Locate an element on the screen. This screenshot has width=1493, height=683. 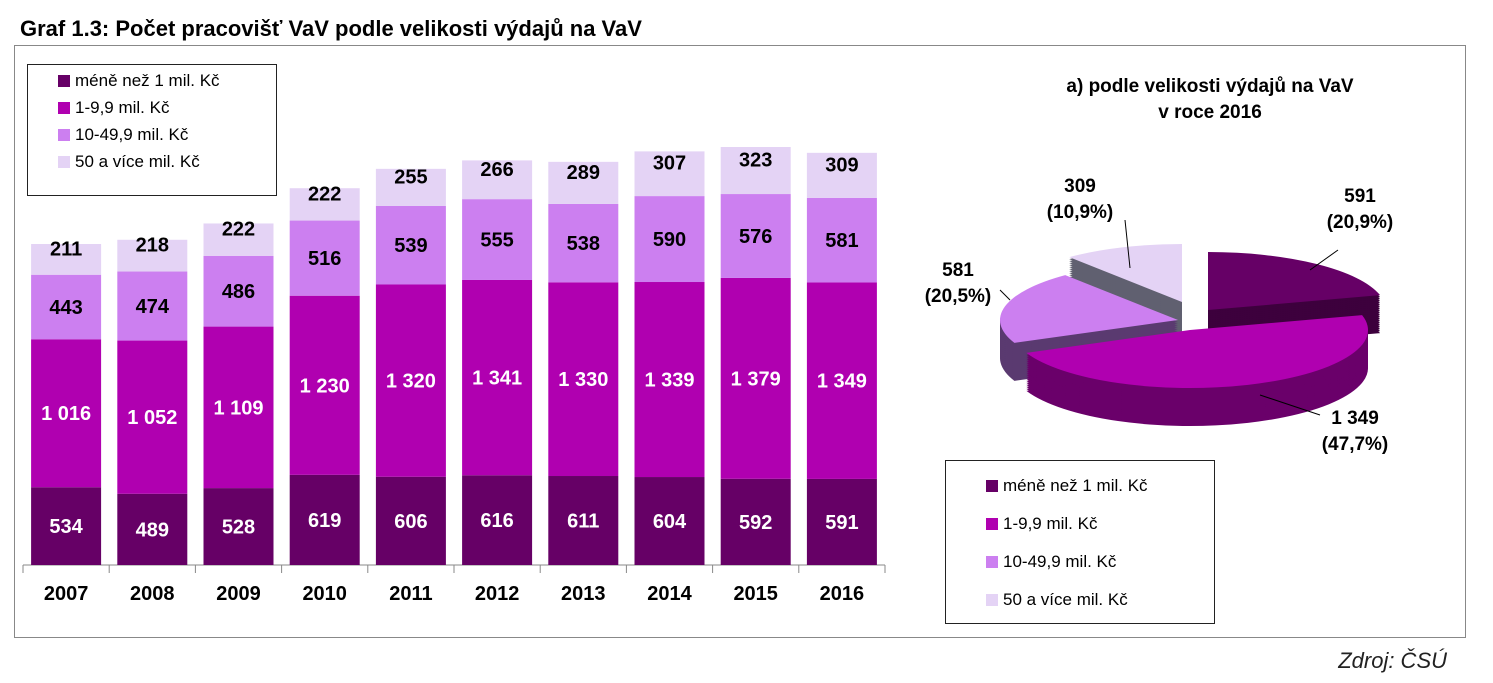
data-label: 528 is located at coordinates (238, 528).